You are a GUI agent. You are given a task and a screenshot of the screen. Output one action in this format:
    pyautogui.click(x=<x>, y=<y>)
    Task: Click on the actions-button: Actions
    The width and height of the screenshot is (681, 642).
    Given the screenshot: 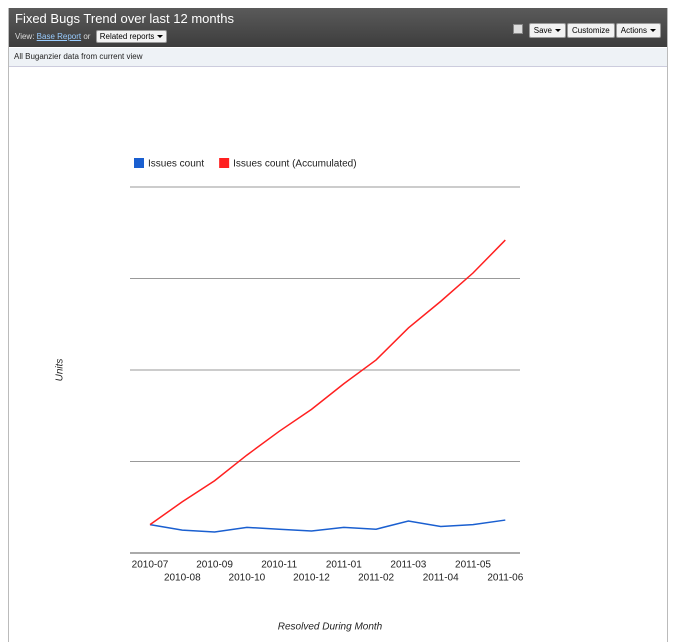 What is the action you would take?
    pyautogui.click(x=638, y=30)
    